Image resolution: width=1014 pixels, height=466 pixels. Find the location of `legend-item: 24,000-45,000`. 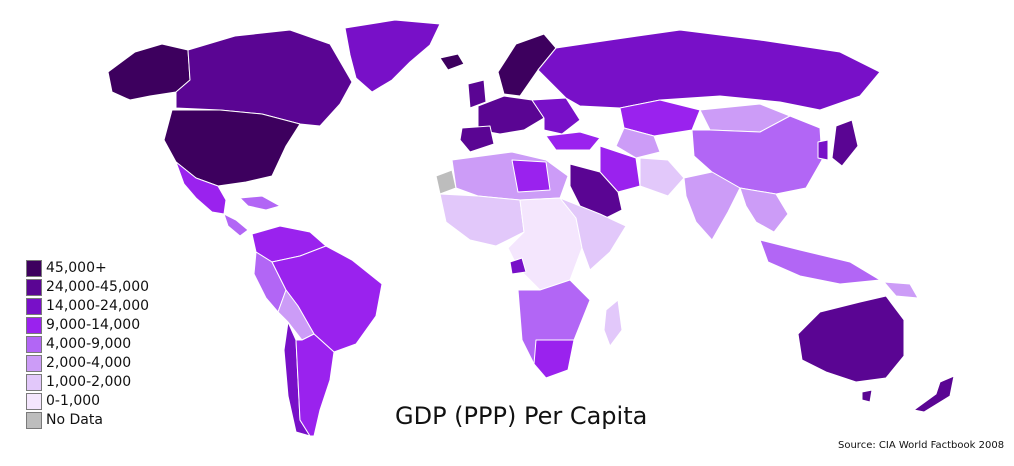

legend-item: 24,000-45,000 is located at coordinates (87, 287).